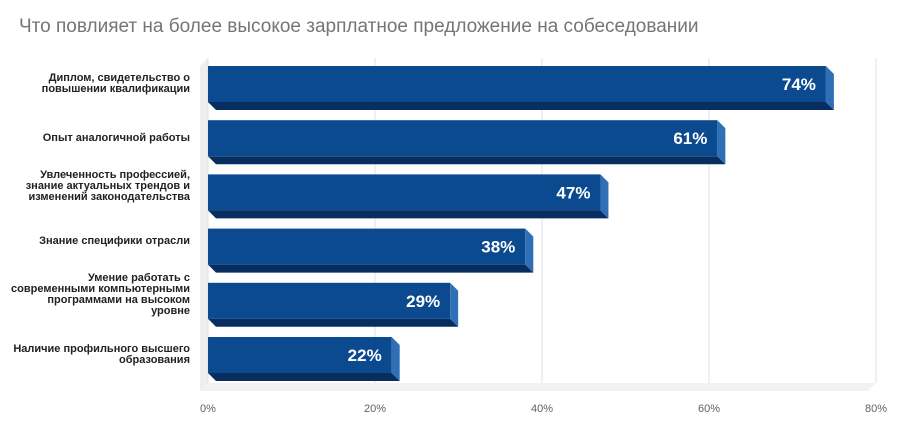 The height and width of the screenshot is (433, 900). What do you see at coordinates (101, 354) in the screenshot?
I see `category-label: Наличие профильного высшего образования` at bounding box center [101, 354].